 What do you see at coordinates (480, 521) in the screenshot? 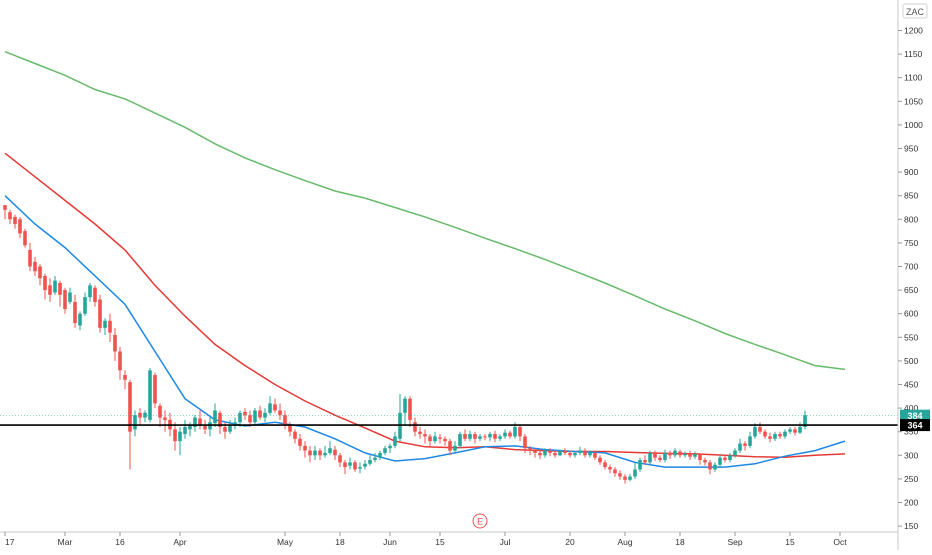
I see `earnings-event-icon` at bounding box center [480, 521].